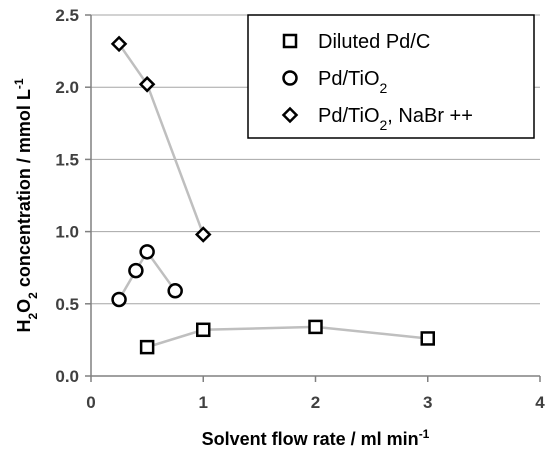  I want to click on y-tick-label: 1.0, so click(67, 232).